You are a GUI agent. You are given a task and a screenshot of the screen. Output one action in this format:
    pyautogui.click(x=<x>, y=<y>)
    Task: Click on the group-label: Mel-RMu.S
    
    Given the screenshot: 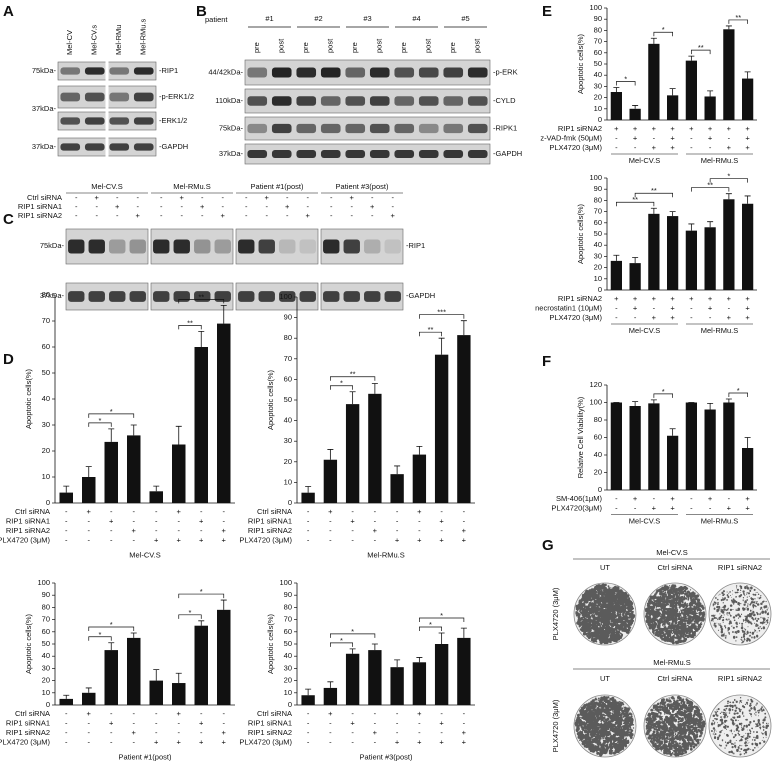 What is the action you would take?
    pyautogui.click(x=720, y=330)
    